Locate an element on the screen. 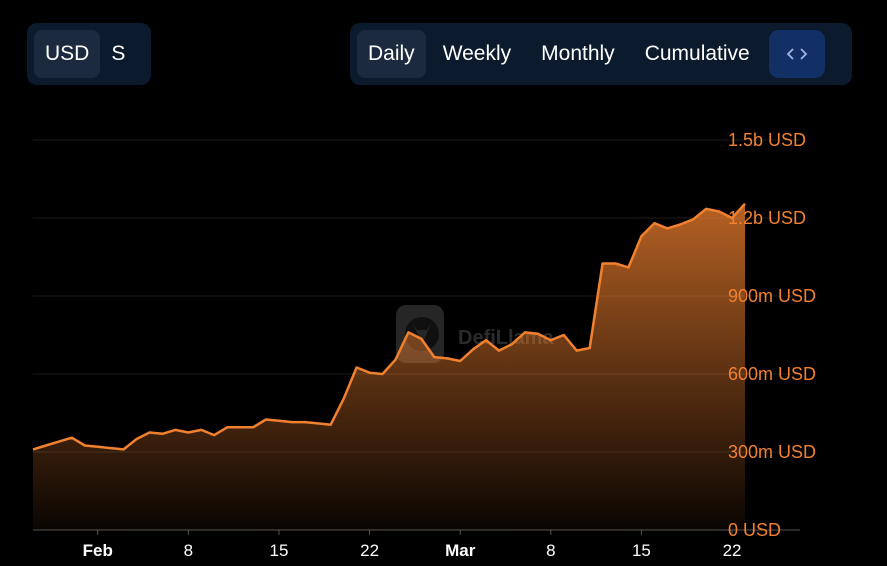 The height and width of the screenshot is (566, 887). period-daily-button: Daily is located at coordinates (391, 54).